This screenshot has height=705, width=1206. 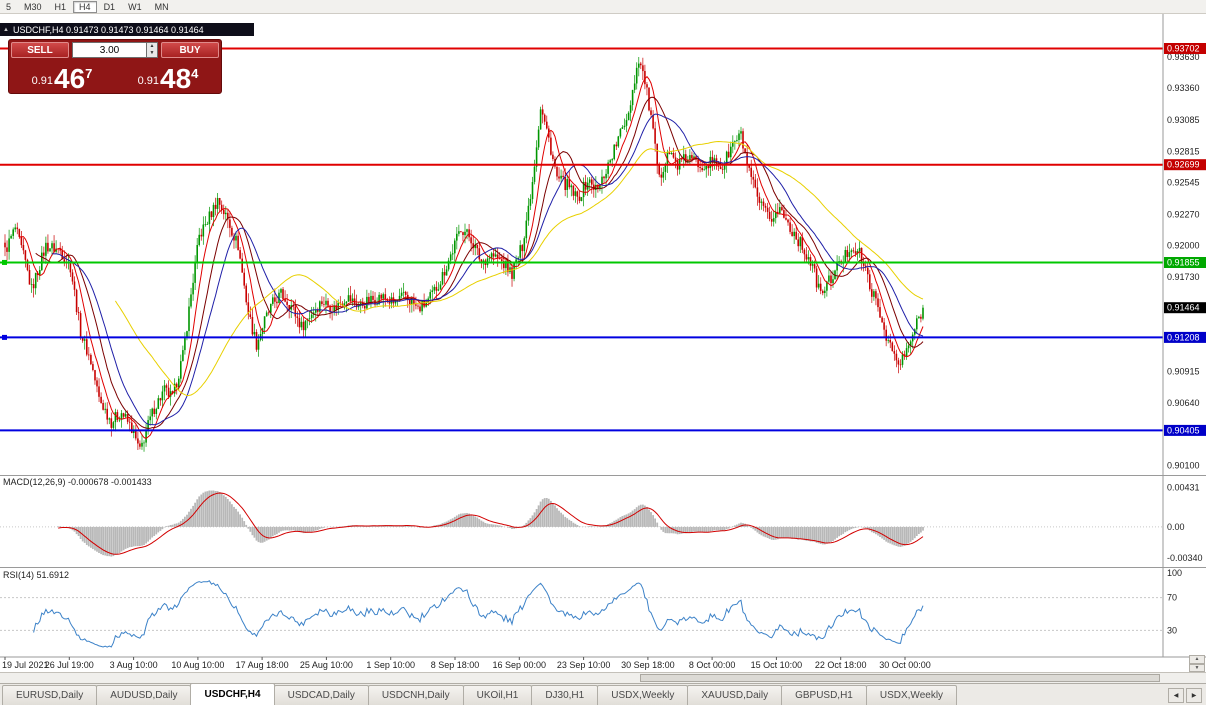 I want to click on volume-spinner: ▲ ▼, so click(x=152, y=50).